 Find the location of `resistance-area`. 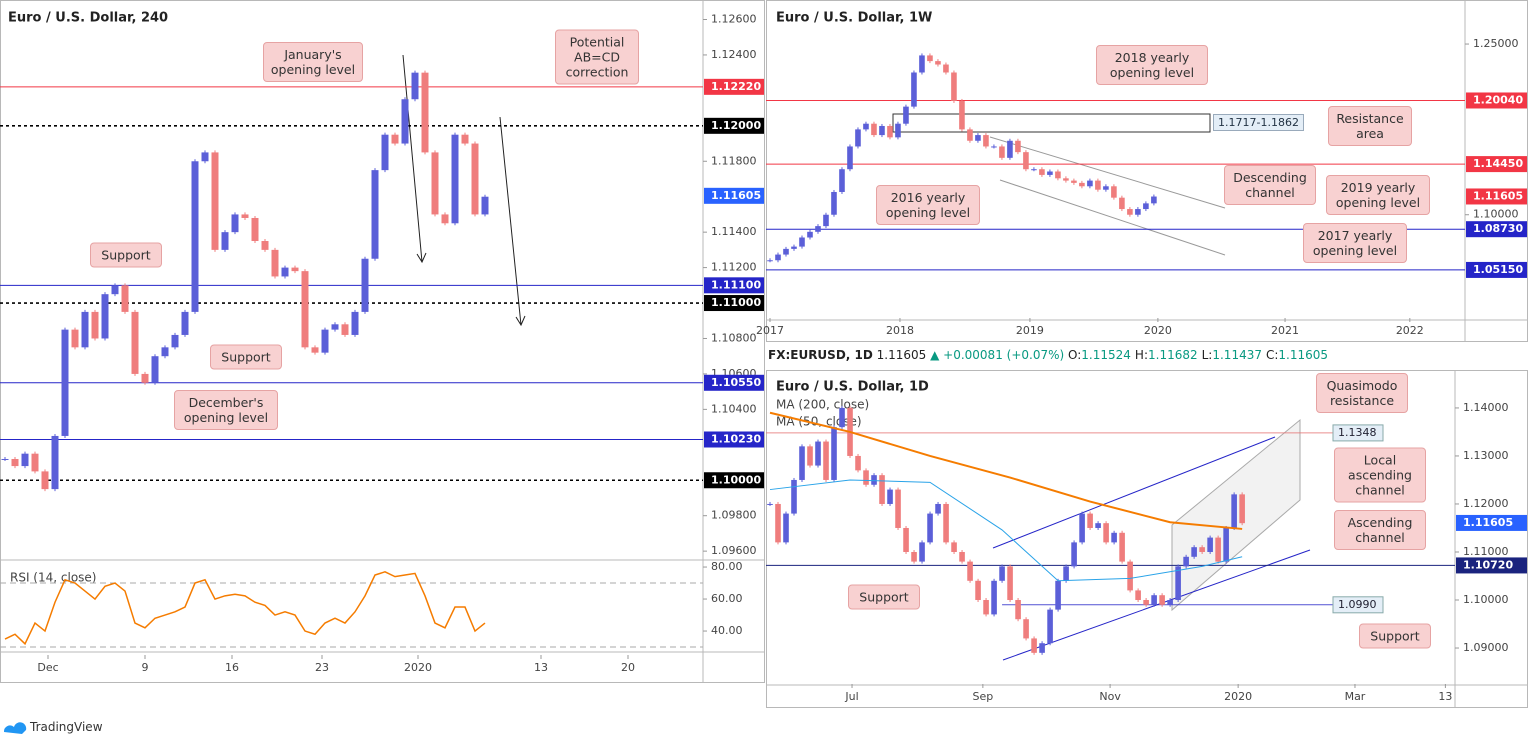

resistance-area is located at coordinates (1051, 123).